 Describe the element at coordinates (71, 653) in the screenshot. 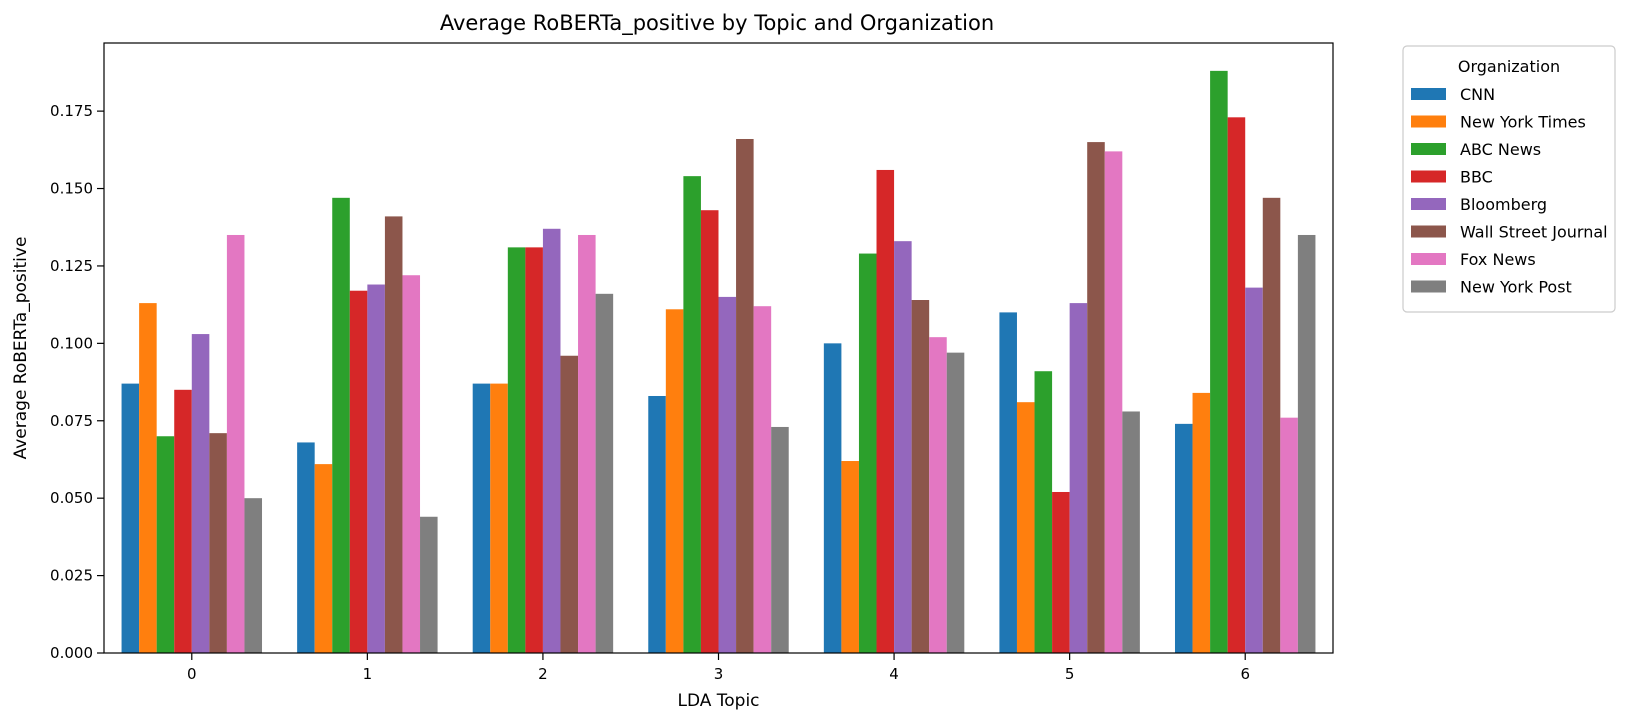

I see `y-tick-label: 0.000` at that location.